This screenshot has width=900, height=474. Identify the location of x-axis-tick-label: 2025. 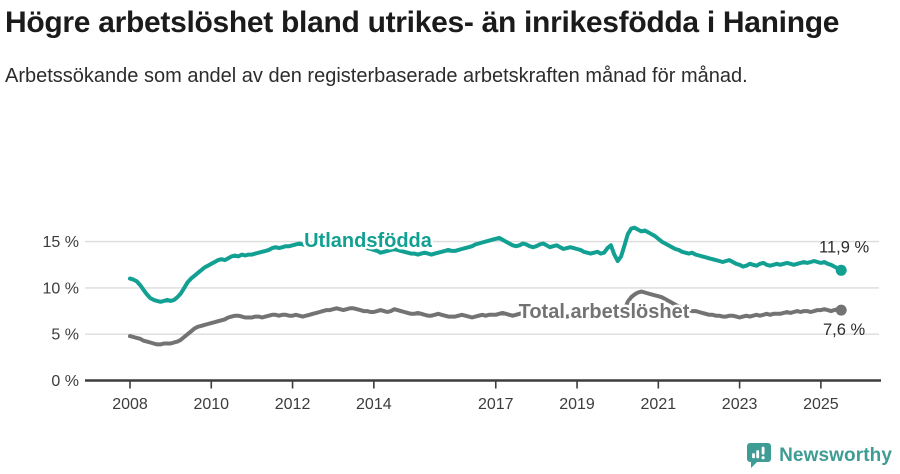
(821, 404).